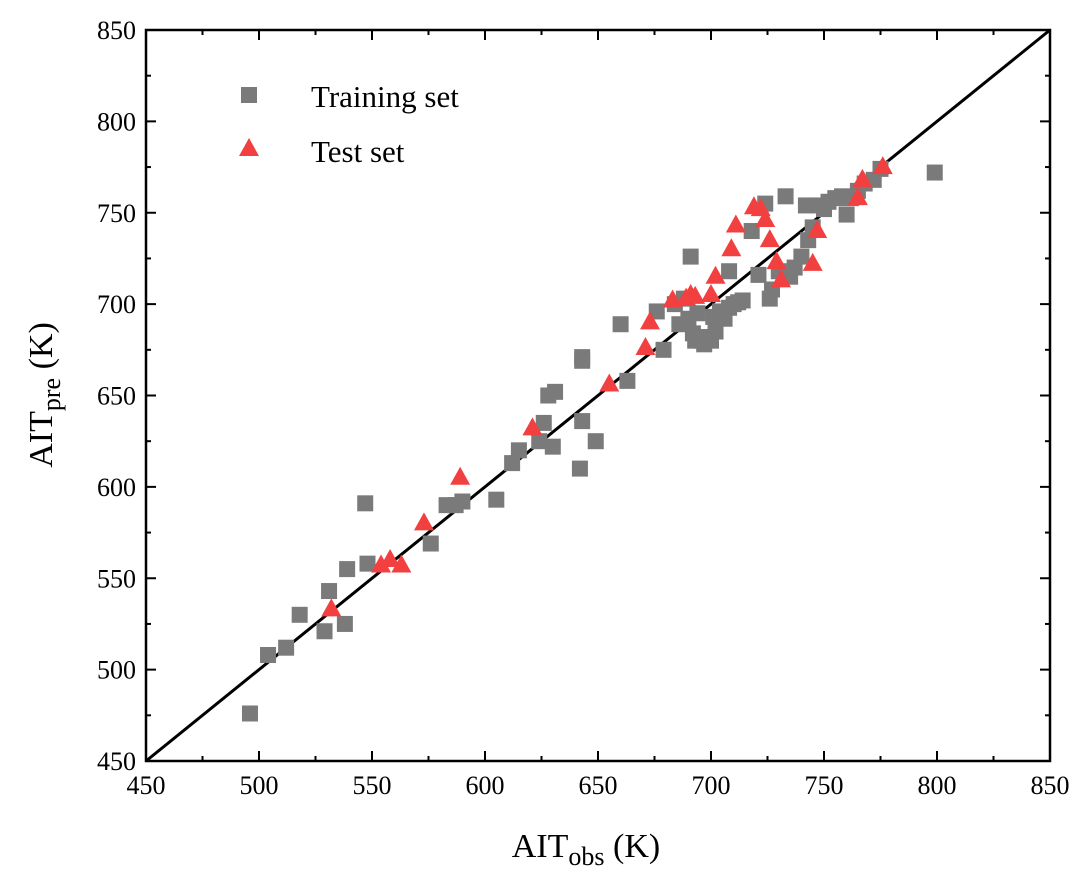 Image resolution: width=1082 pixels, height=873 pixels. Describe the element at coordinates (116, 213) in the screenshot. I see `y-tick-label: 750` at that location.